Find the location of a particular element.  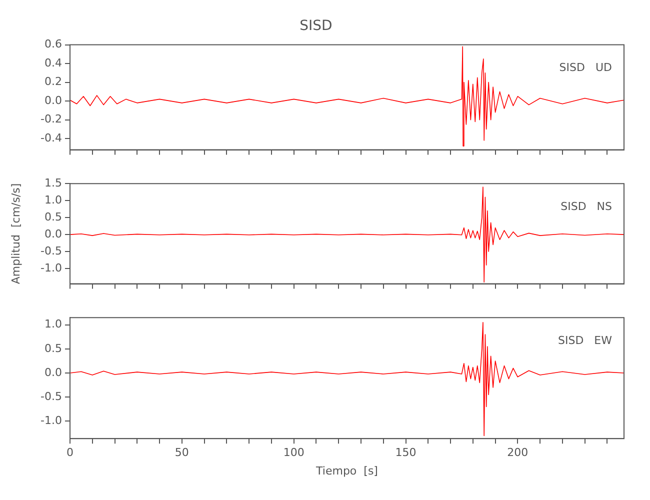

y-tick-label: 0.2 is located at coordinates (53, 81).